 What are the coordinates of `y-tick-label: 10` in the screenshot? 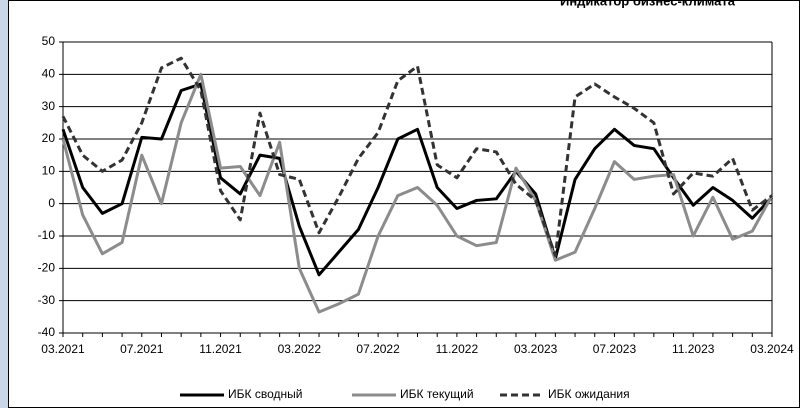 It's located at (49, 171).